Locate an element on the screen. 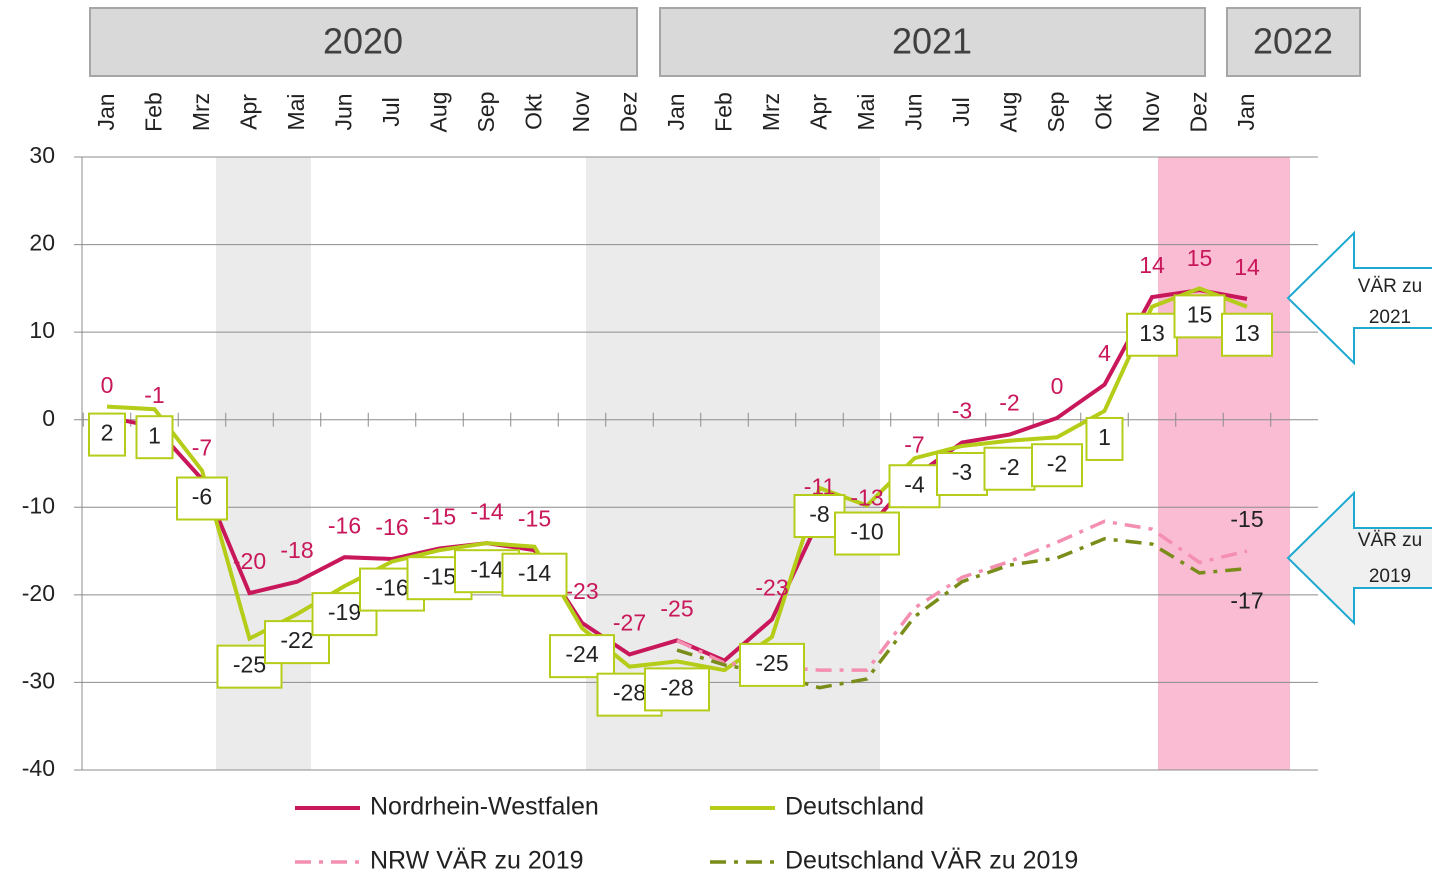  data-label: -19 is located at coordinates (344, 612).